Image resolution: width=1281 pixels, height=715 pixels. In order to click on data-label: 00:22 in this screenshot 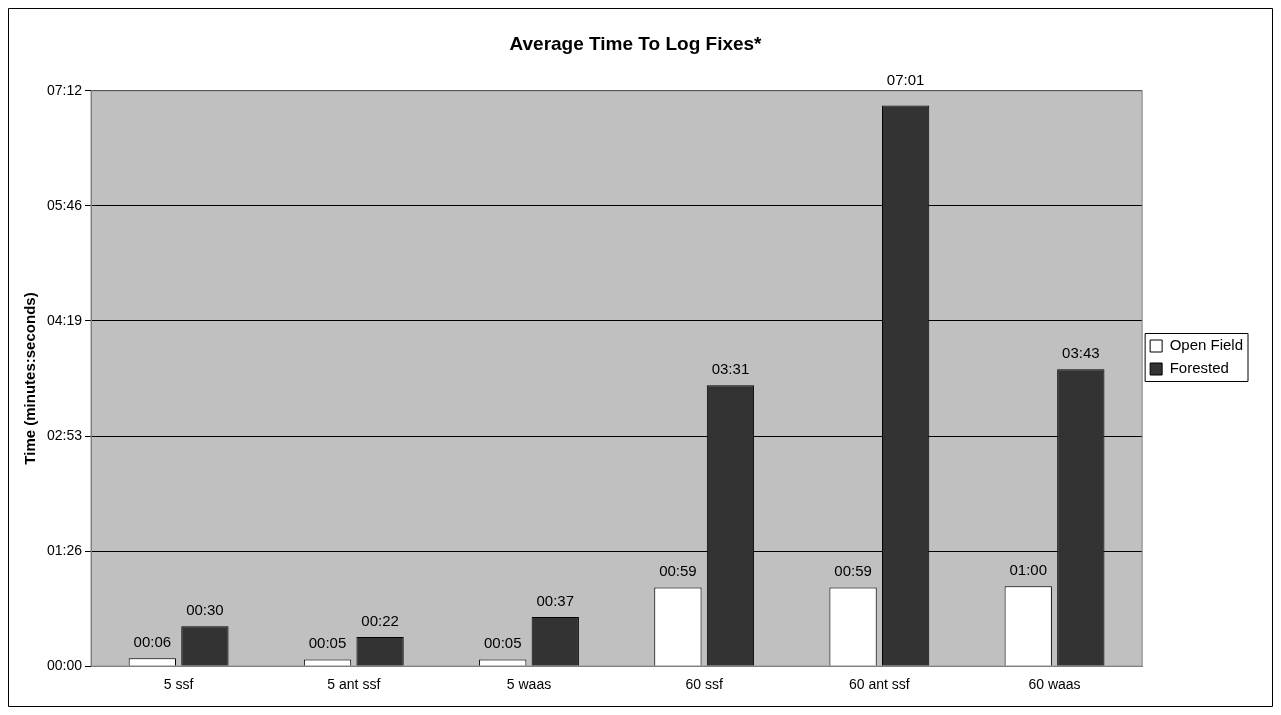, I will do `click(380, 620)`.